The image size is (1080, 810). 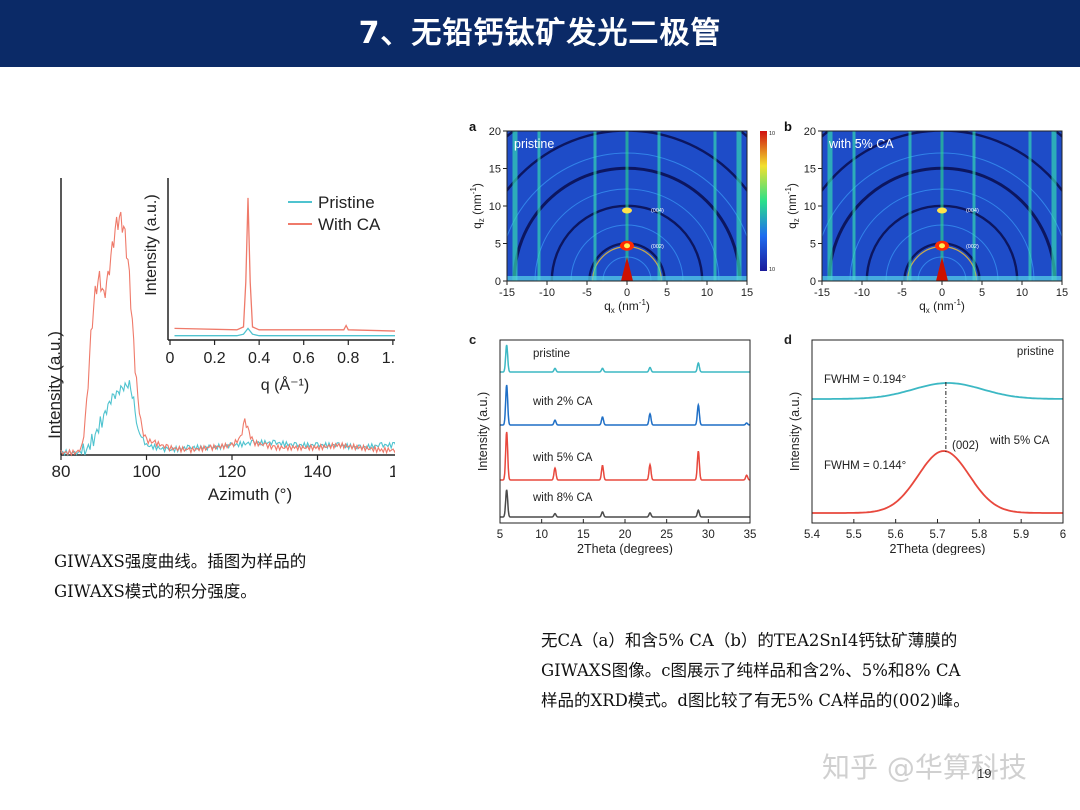 I want to click on colorbar-max-label: 10², so click(x=772, y=134).